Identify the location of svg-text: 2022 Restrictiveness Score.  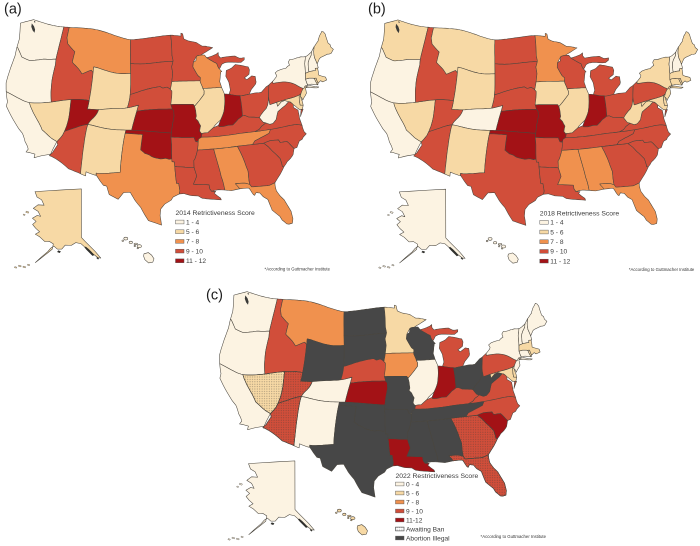
(437, 476).